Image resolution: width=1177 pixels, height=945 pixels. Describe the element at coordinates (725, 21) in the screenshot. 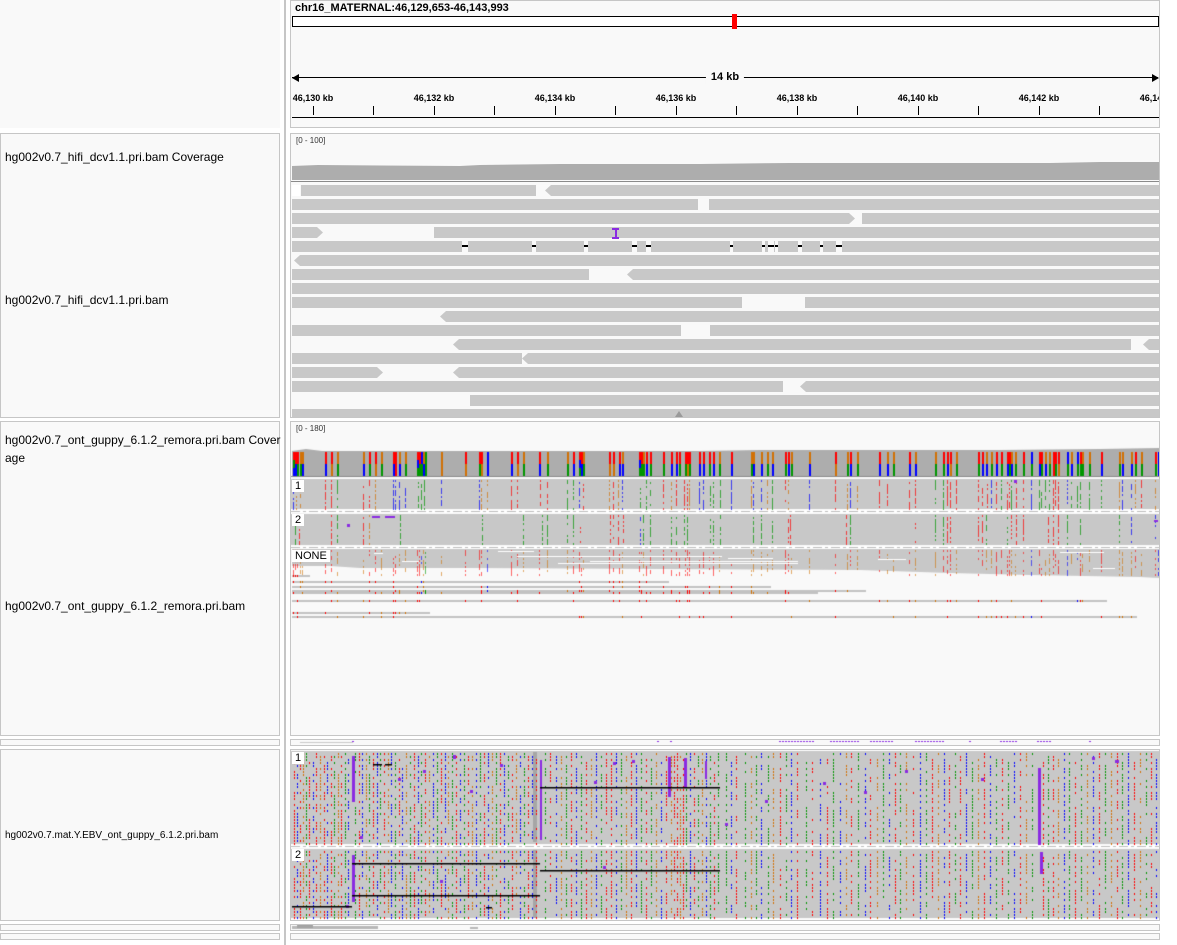

I see `chromosome-ideogram` at that location.